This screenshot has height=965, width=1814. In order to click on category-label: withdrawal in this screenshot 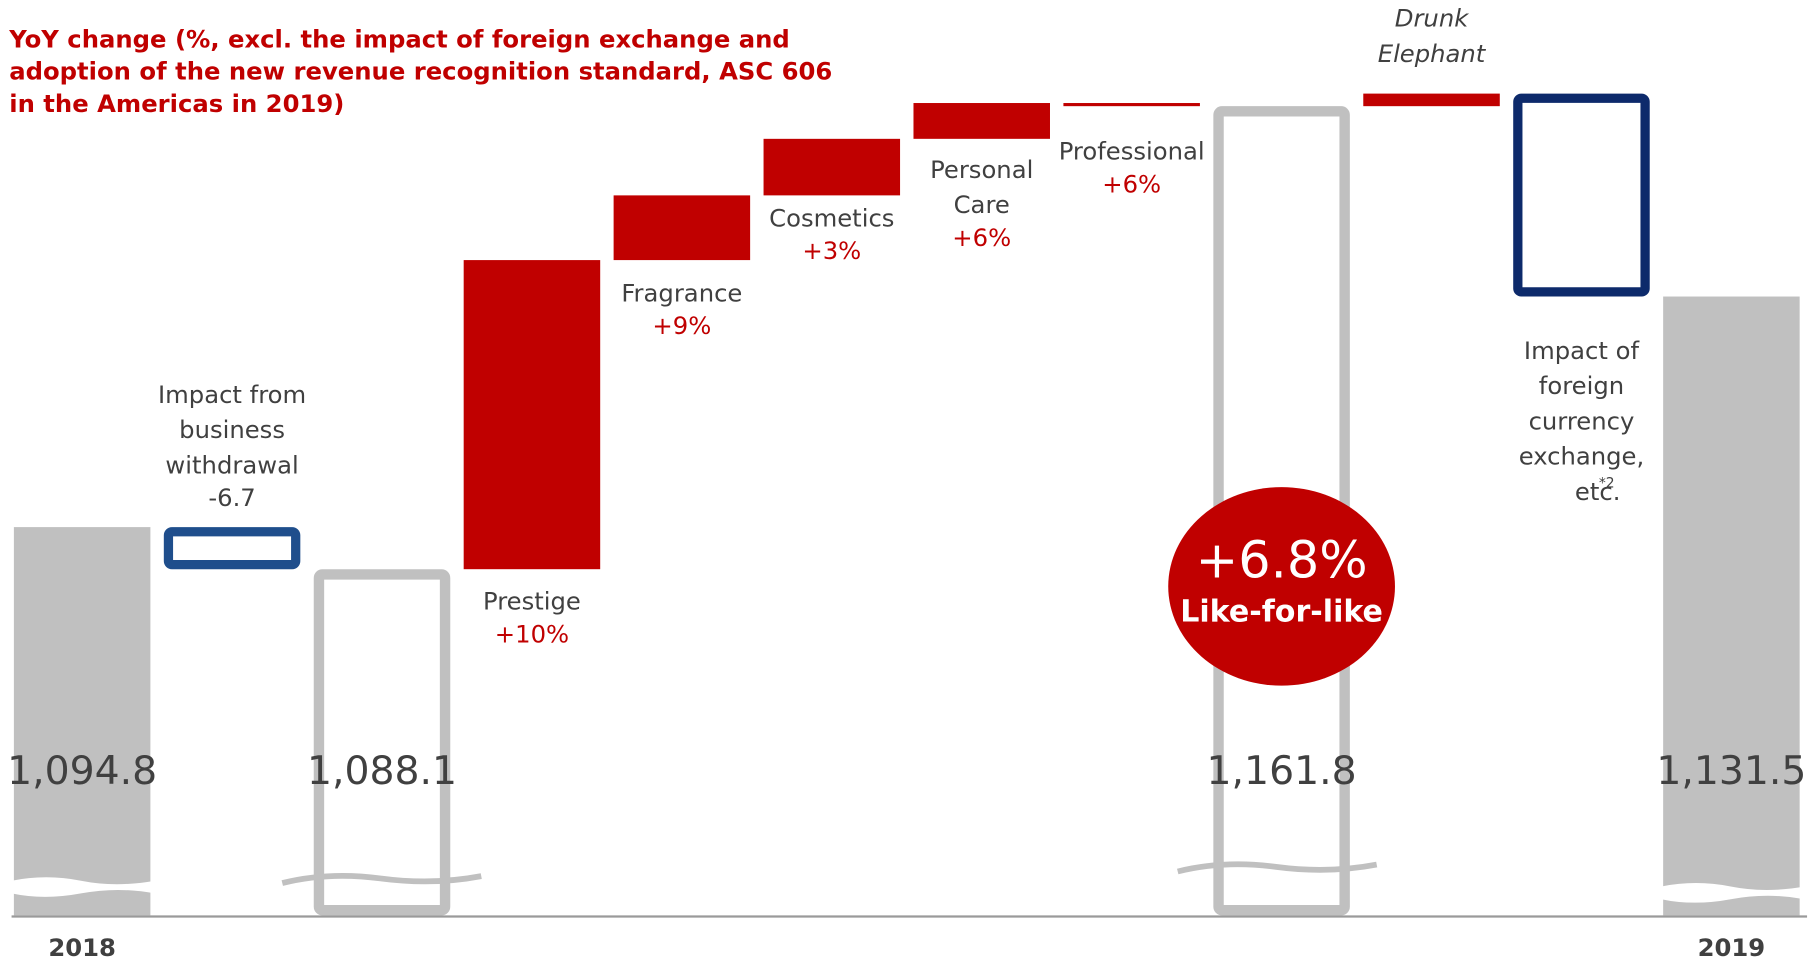, I will do `click(231, 464)`.